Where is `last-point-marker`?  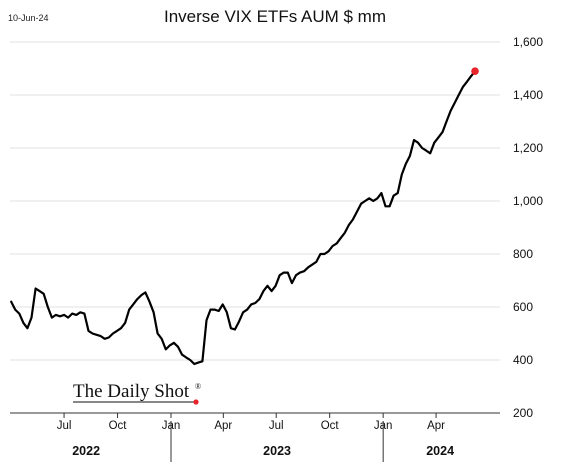
last-point-marker is located at coordinates (475, 71).